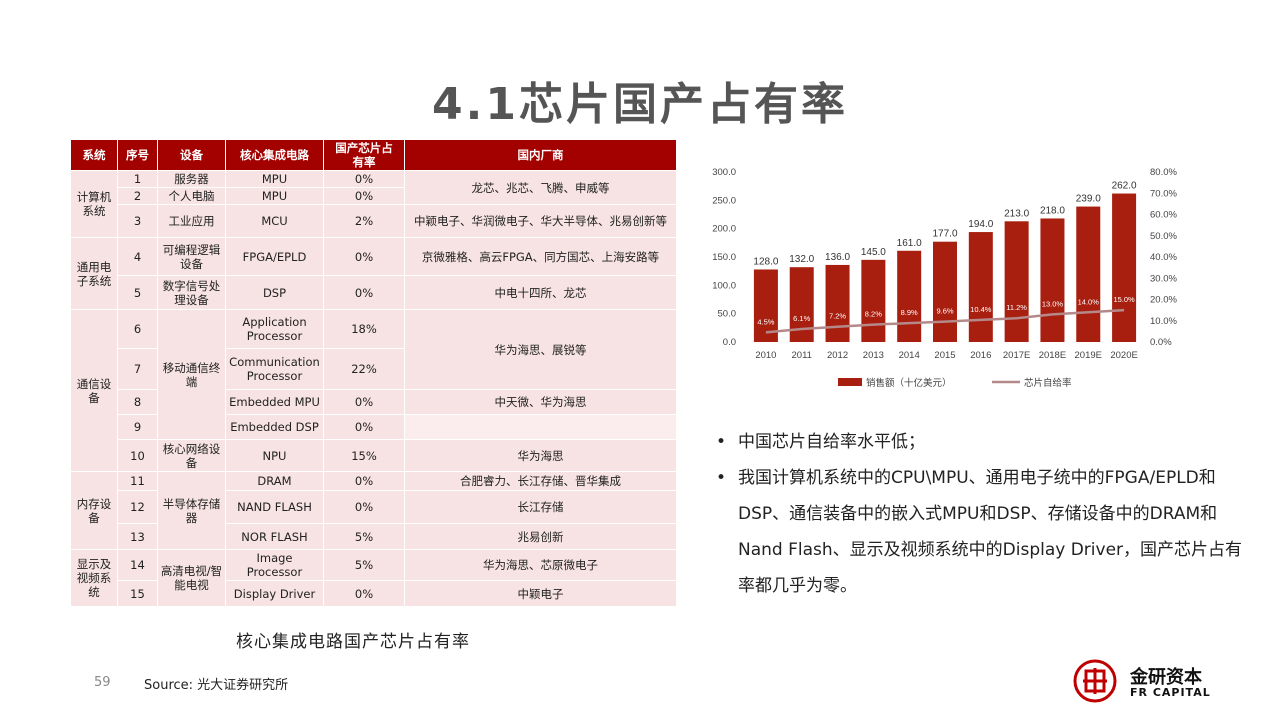 This screenshot has width=1280, height=720. Describe the element at coordinates (1163, 321) in the screenshot. I see `y-tick-label-right: 10.0%` at that location.